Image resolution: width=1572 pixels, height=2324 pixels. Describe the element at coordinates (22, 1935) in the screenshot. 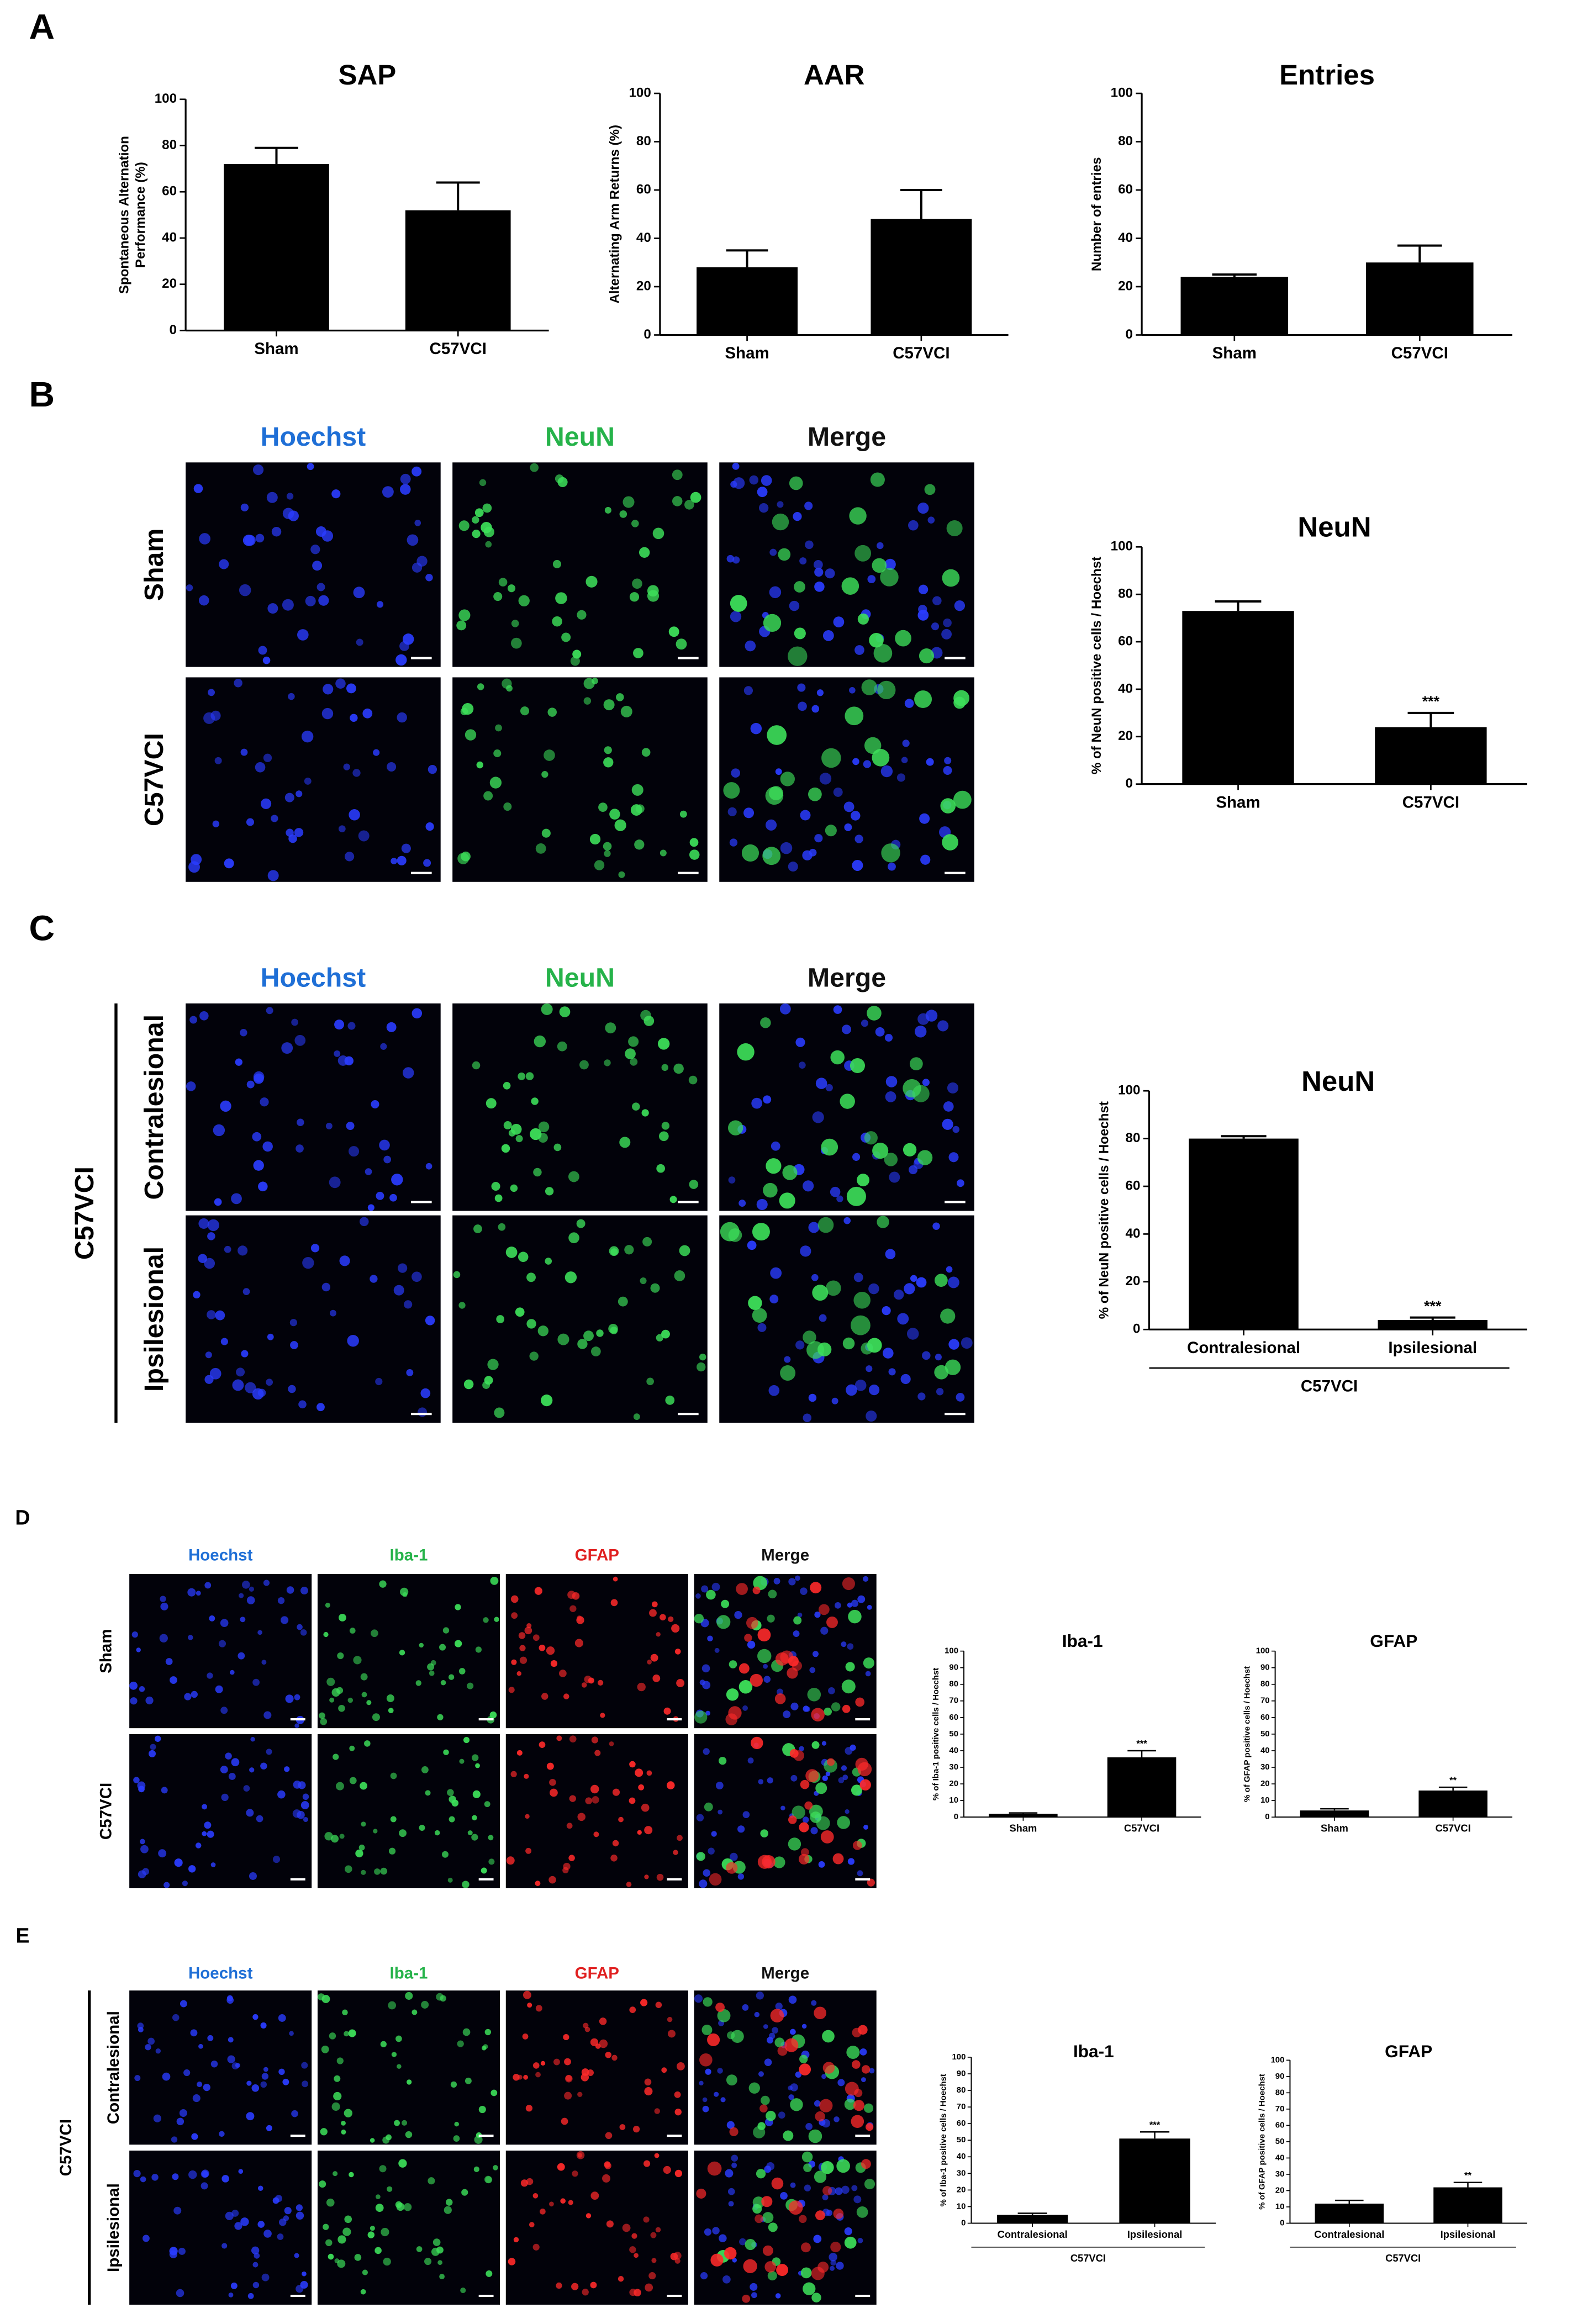

I see `panel-label: E` at that location.